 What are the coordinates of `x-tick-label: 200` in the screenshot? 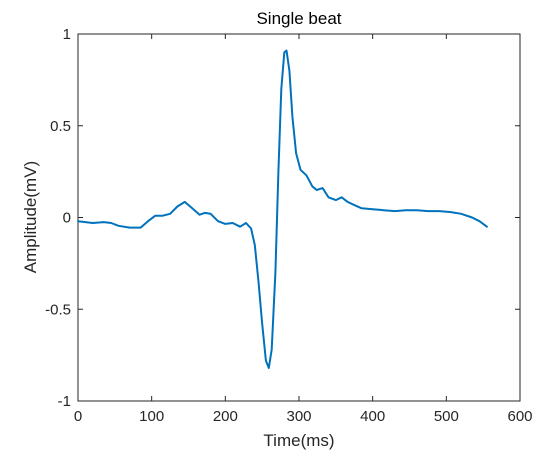 It's located at (225, 416).